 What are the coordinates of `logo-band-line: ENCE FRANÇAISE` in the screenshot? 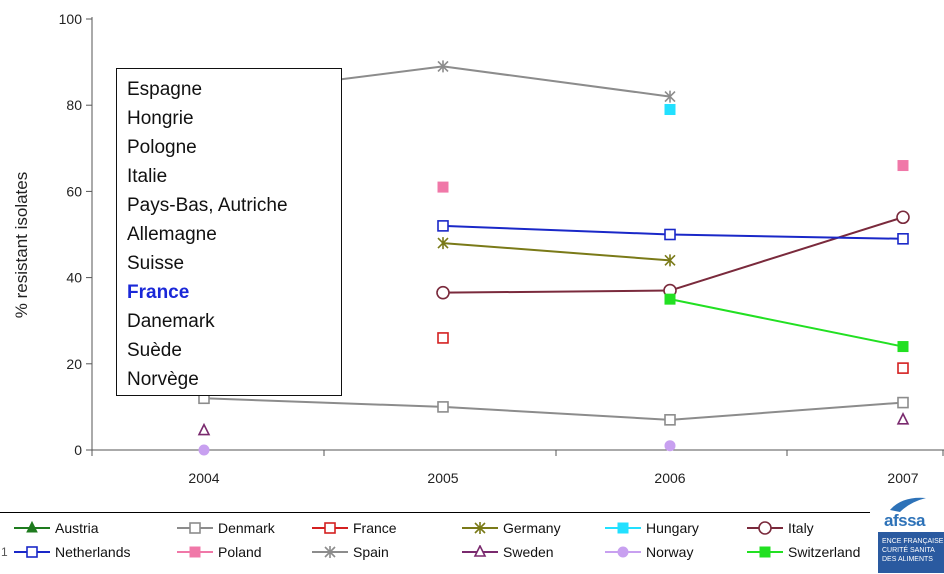 It's located at (913, 541).